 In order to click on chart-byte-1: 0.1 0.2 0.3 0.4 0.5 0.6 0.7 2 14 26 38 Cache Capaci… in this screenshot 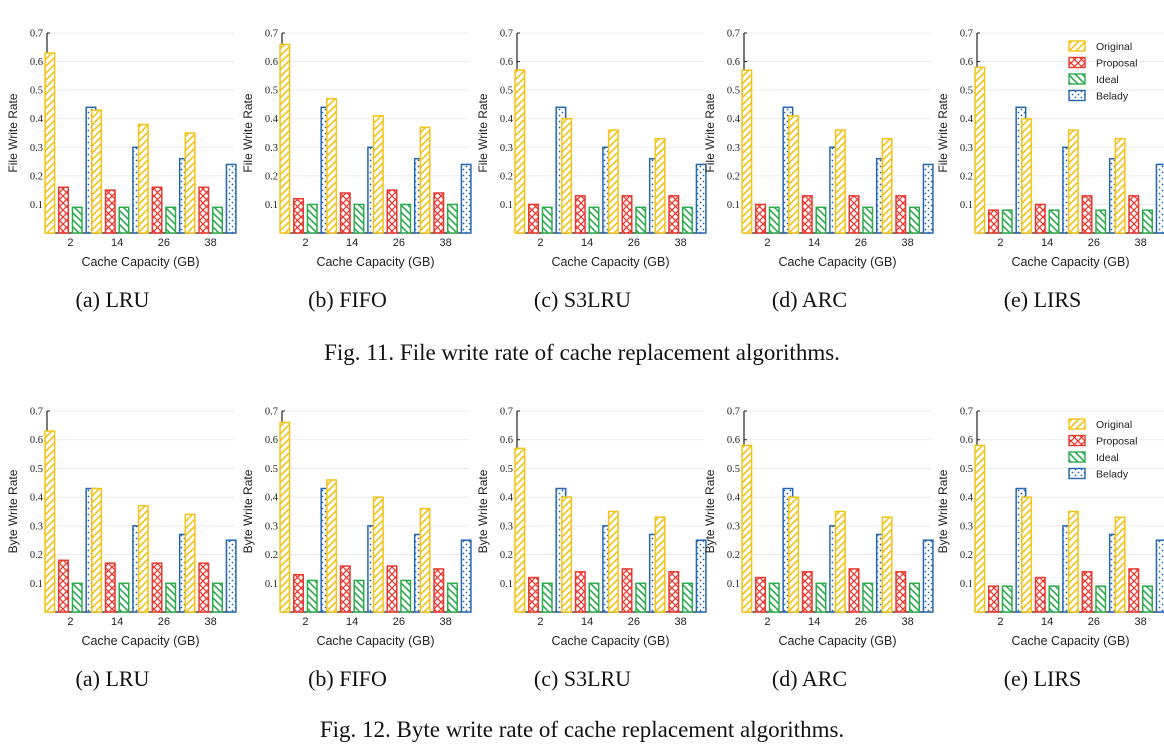, I will do `click(121, 549)`.